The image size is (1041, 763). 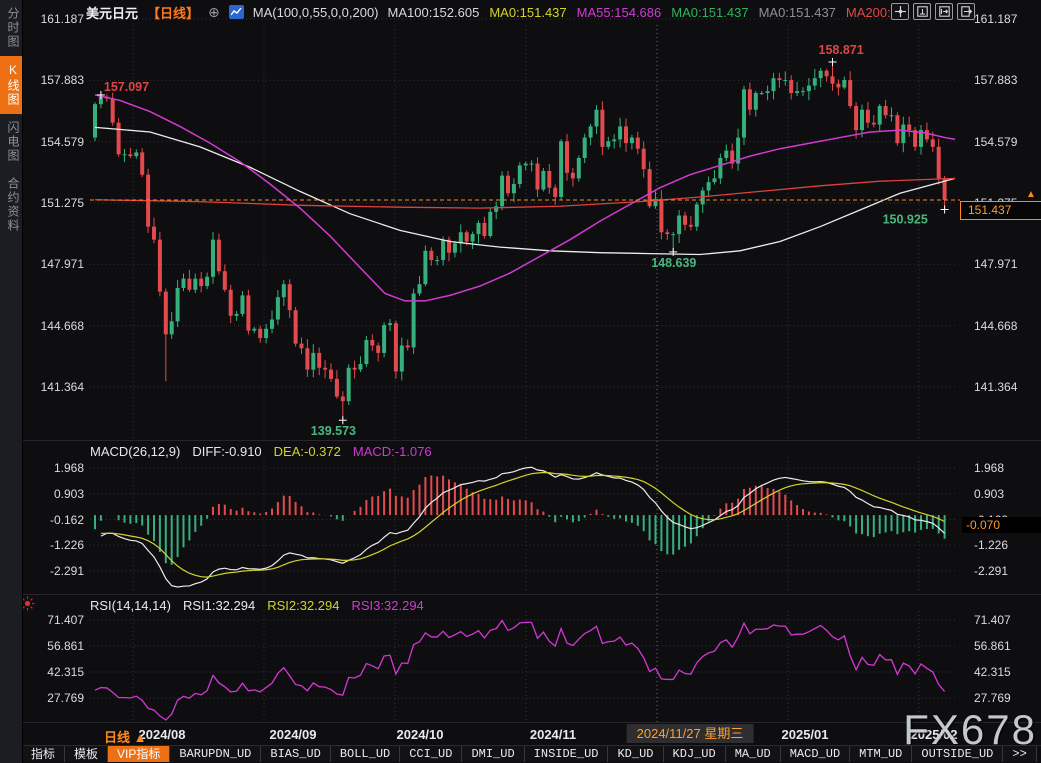 I want to click on price-mark-157.097: 157.097, so click(x=126, y=87).